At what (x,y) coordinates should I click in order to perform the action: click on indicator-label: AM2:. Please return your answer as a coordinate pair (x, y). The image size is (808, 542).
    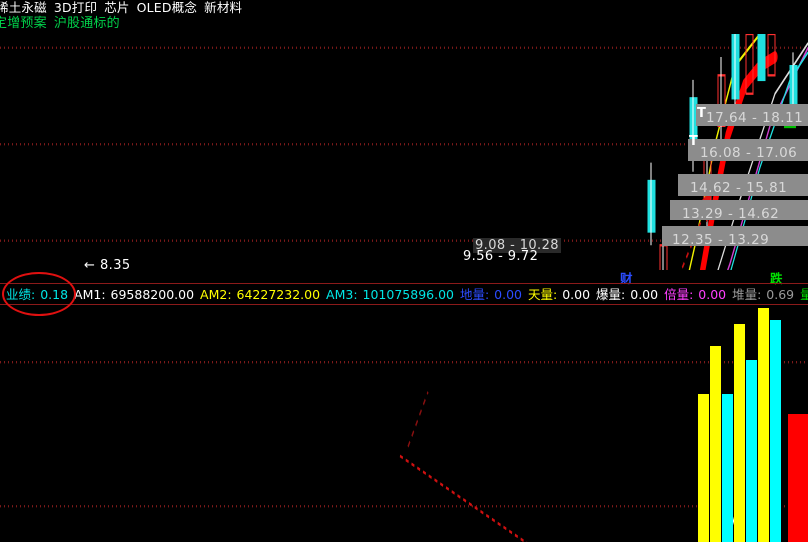
    Looking at the image, I should click on (216, 294).